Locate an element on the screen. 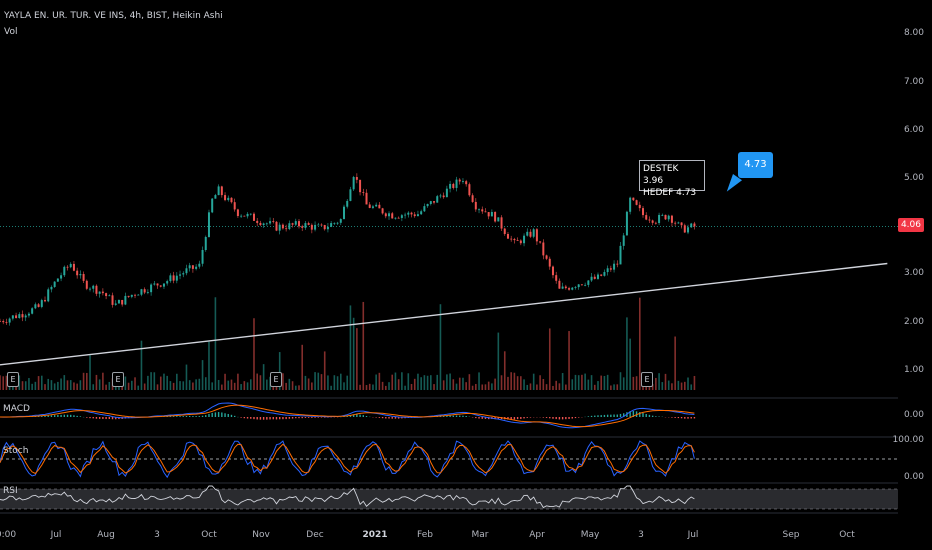 The width and height of the screenshot is (932, 550). macd-signal-line is located at coordinates (347, 416).